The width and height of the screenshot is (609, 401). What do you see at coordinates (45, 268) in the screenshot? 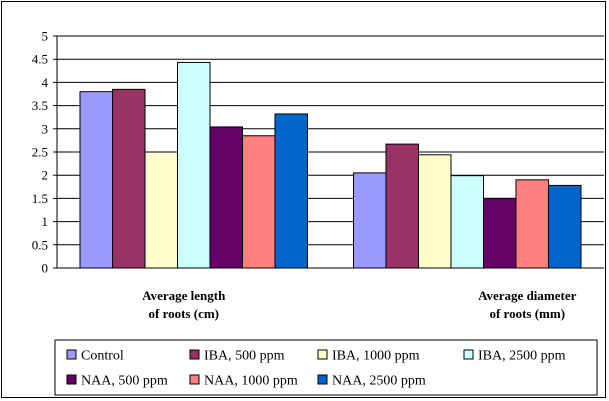
I see `y-tick-label: 0` at bounding box center [45, 268].